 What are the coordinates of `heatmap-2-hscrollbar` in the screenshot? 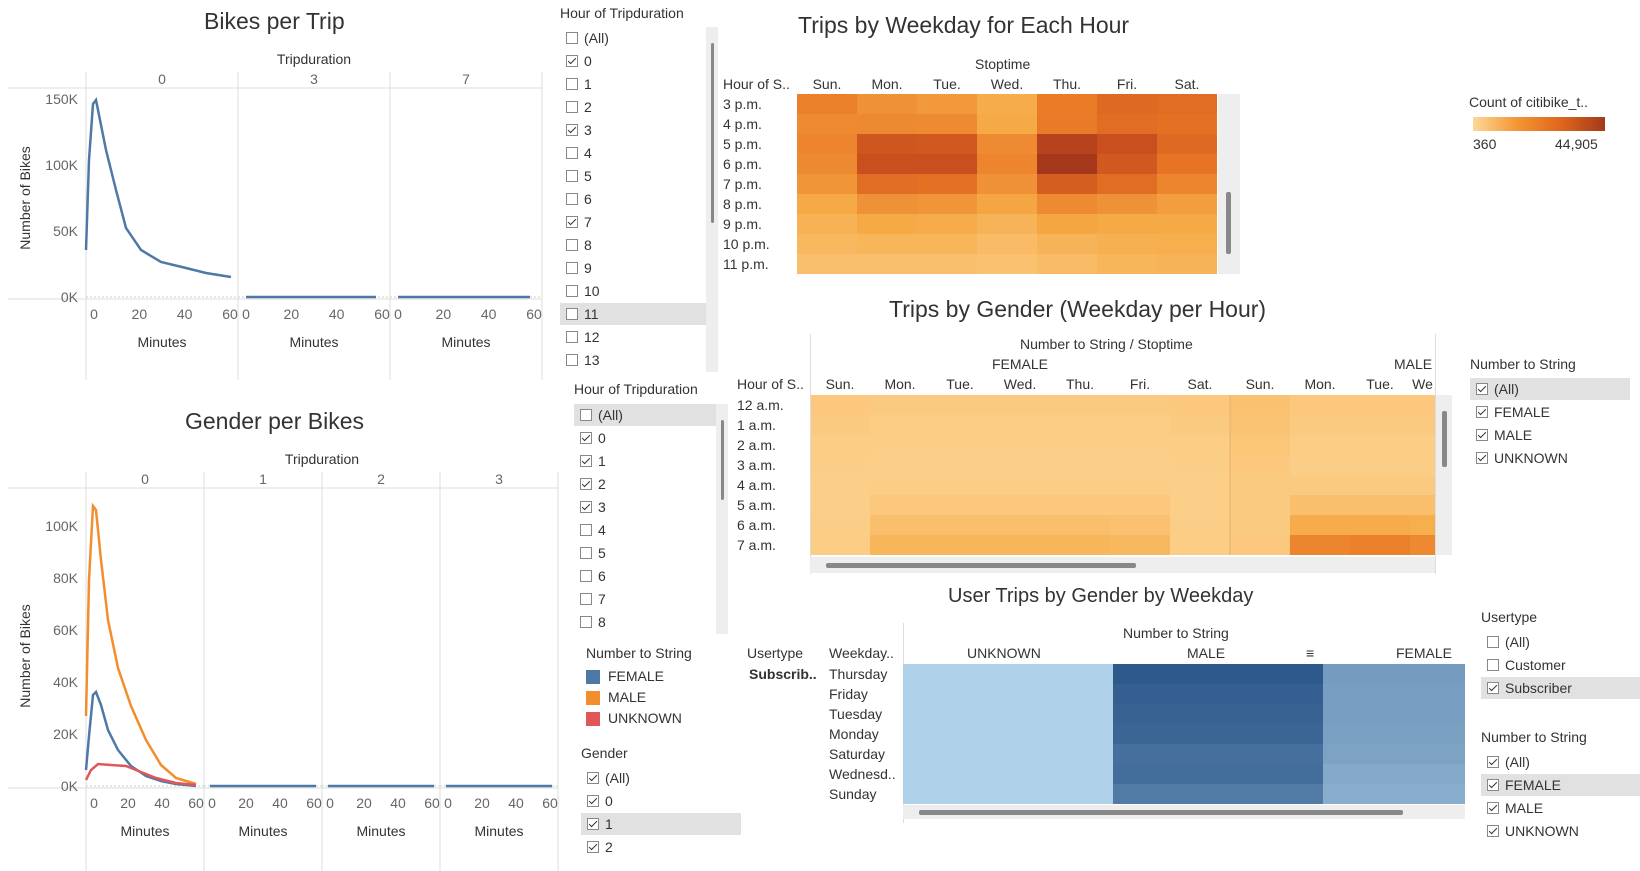 It's located at (1122, 565).